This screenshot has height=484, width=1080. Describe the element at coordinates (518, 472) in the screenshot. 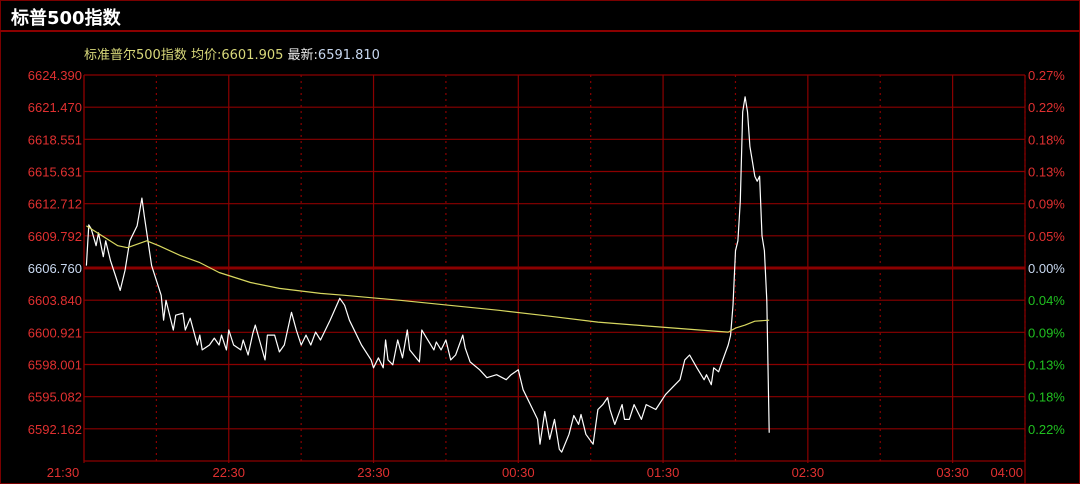

I see `x-tick-label: 00:30` at that location.